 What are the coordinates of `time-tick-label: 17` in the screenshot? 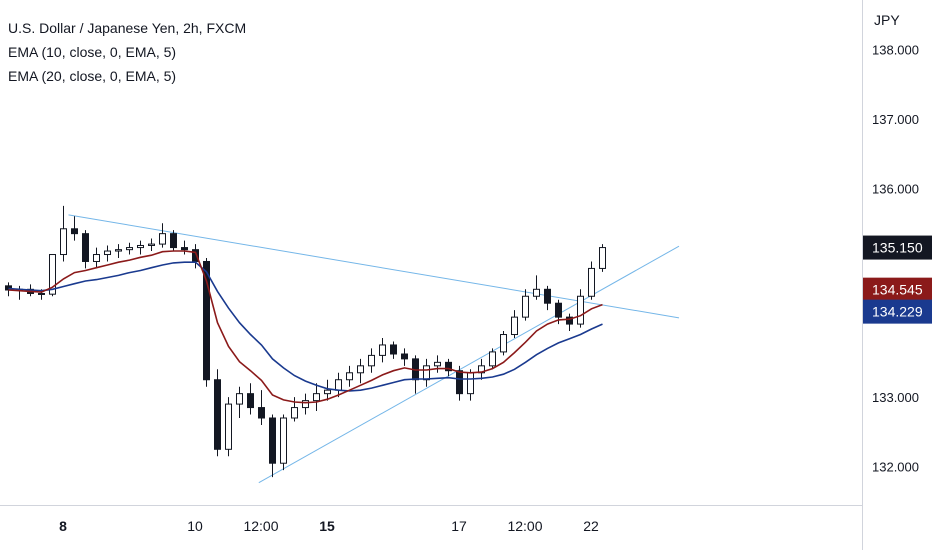 It's located at (459, 526).